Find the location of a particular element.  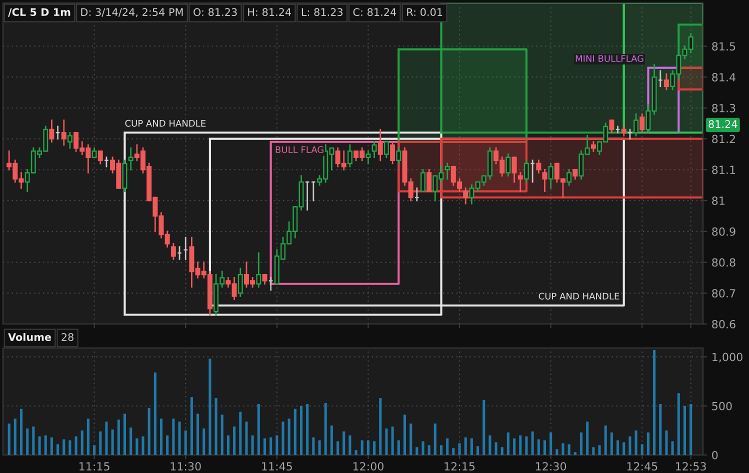

y-tick-label: 80.6 is located at coordinates (724, 324).